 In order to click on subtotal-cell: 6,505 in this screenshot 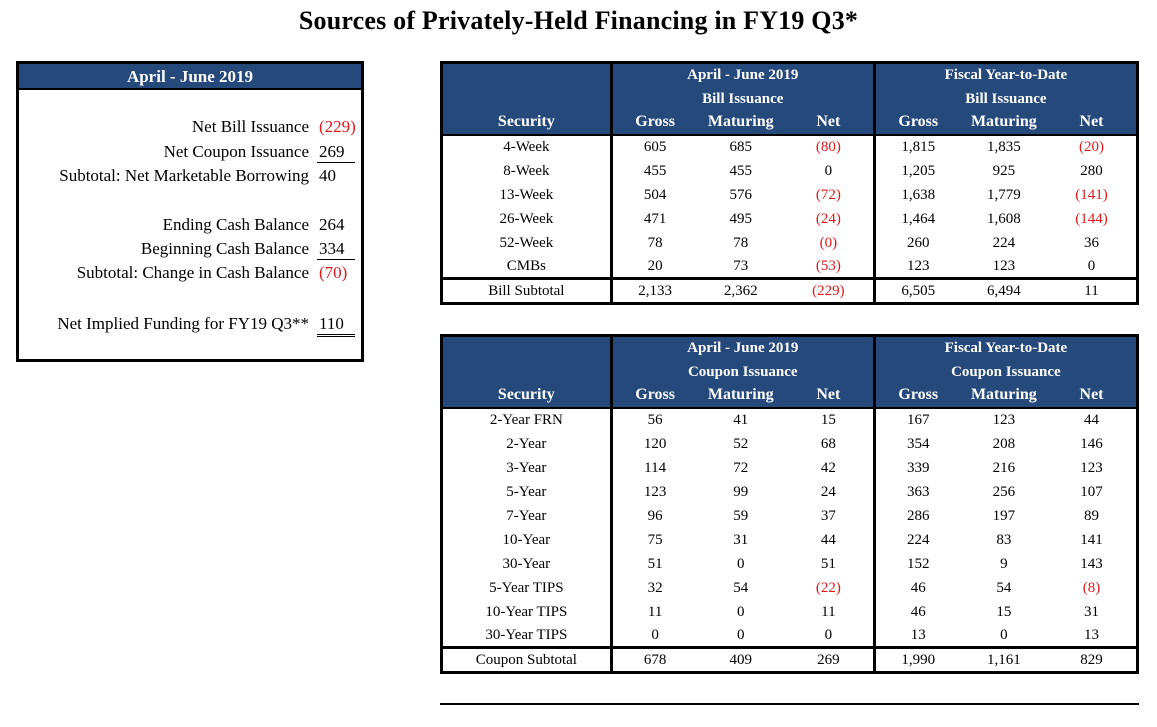, I will do `click(917, 290)`.